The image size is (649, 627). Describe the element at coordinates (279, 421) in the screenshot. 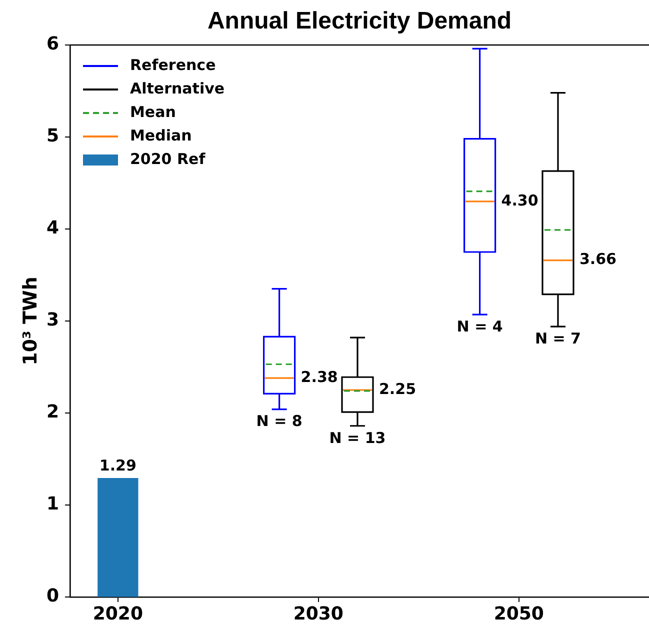

I see `annotation: N = 8` at that location.